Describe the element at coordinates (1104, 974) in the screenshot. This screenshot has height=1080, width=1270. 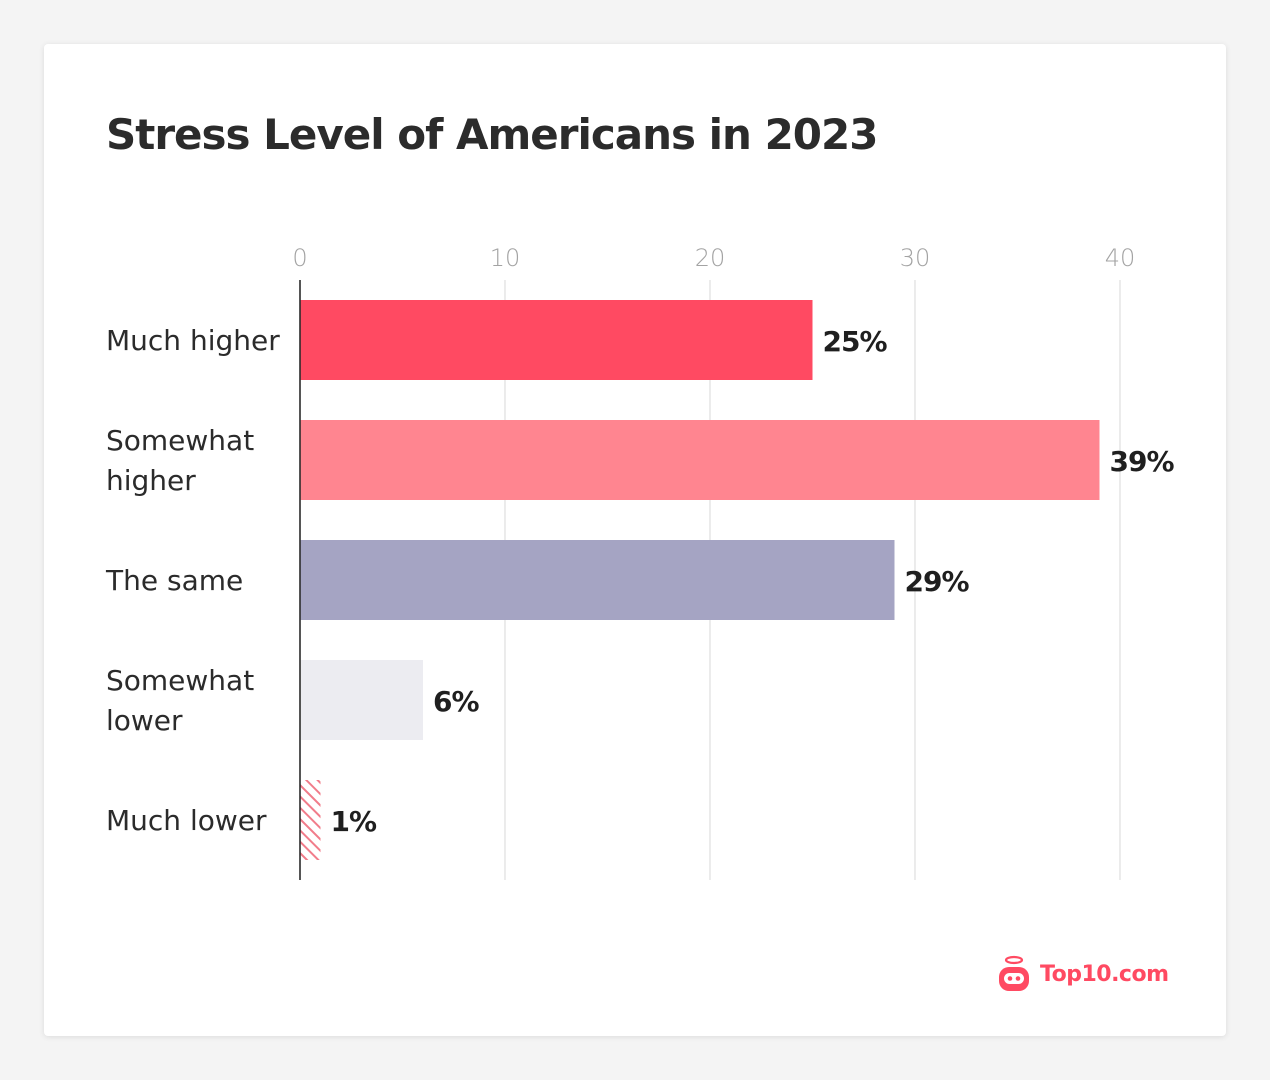
I see `logo-text: Top10.com` at that location.